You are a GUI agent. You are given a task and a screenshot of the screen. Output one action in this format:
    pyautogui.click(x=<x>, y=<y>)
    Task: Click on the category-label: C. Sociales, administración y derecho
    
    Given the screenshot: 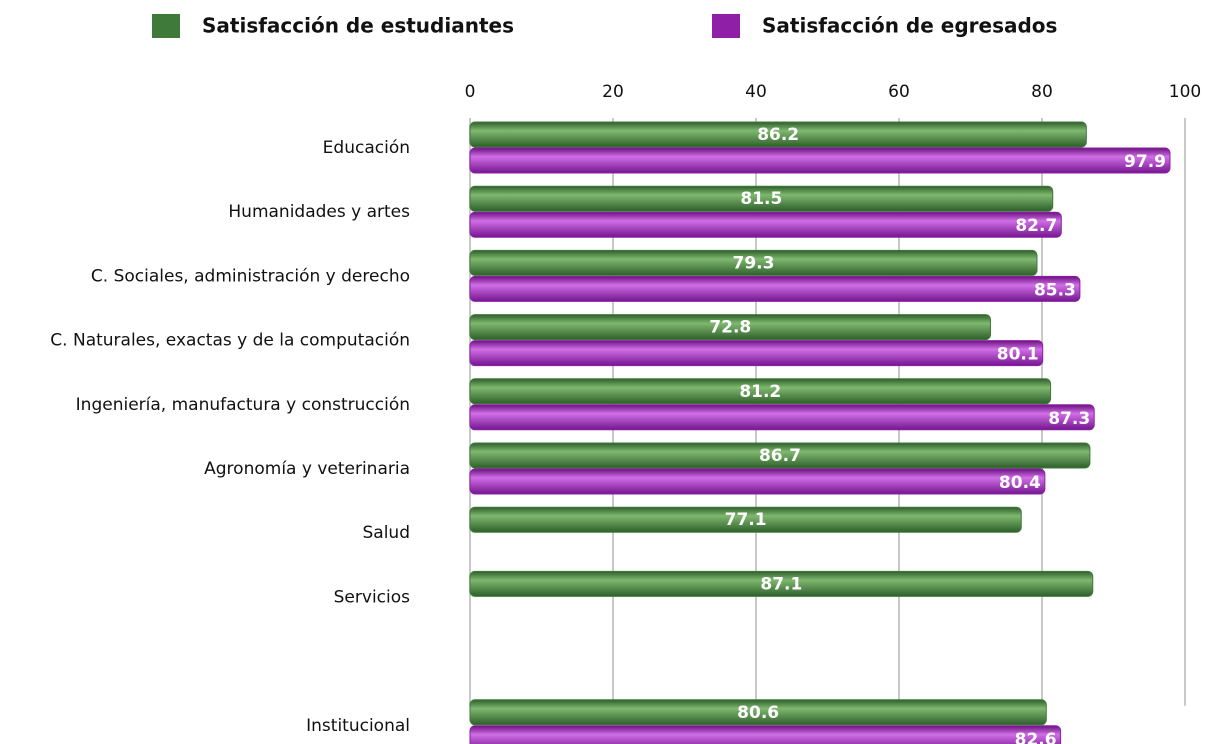 What is the action you would take?
    pyautogui.click(x=250, y=276)
    